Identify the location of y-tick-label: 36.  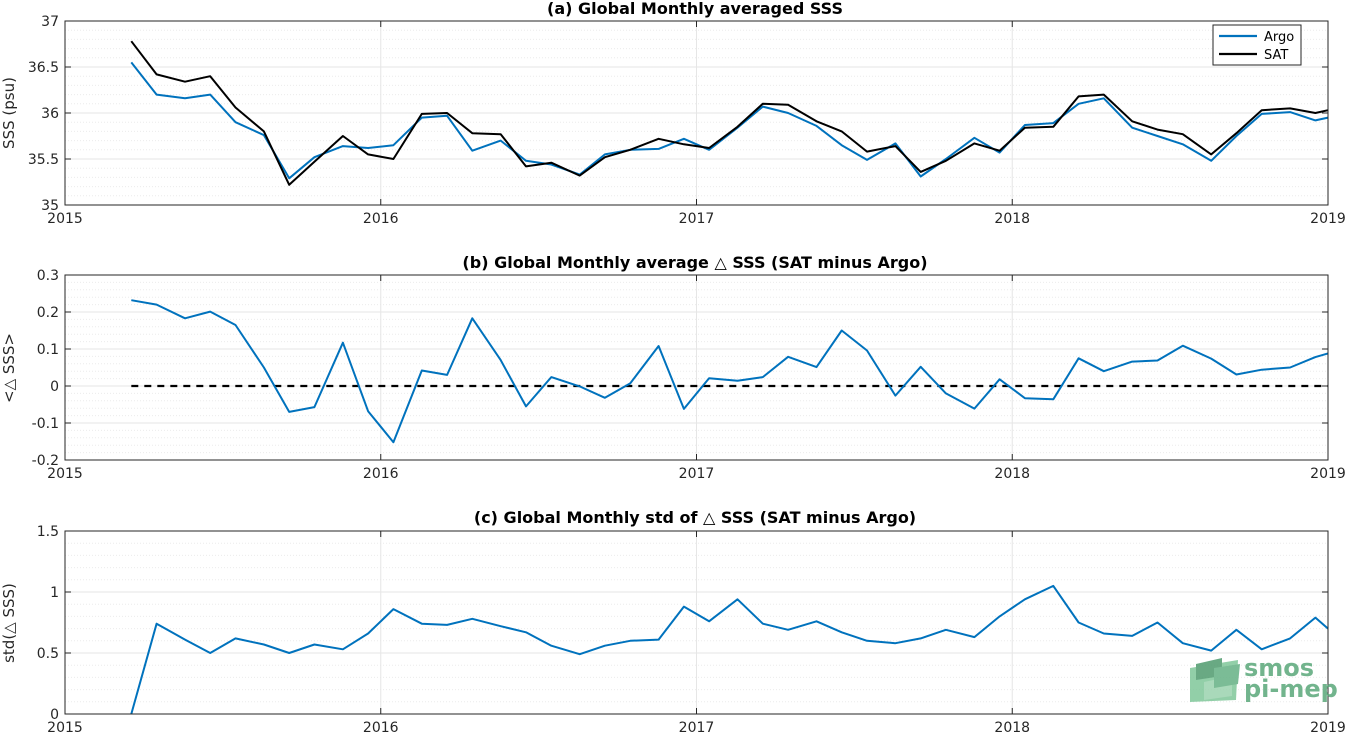
(50, 114).